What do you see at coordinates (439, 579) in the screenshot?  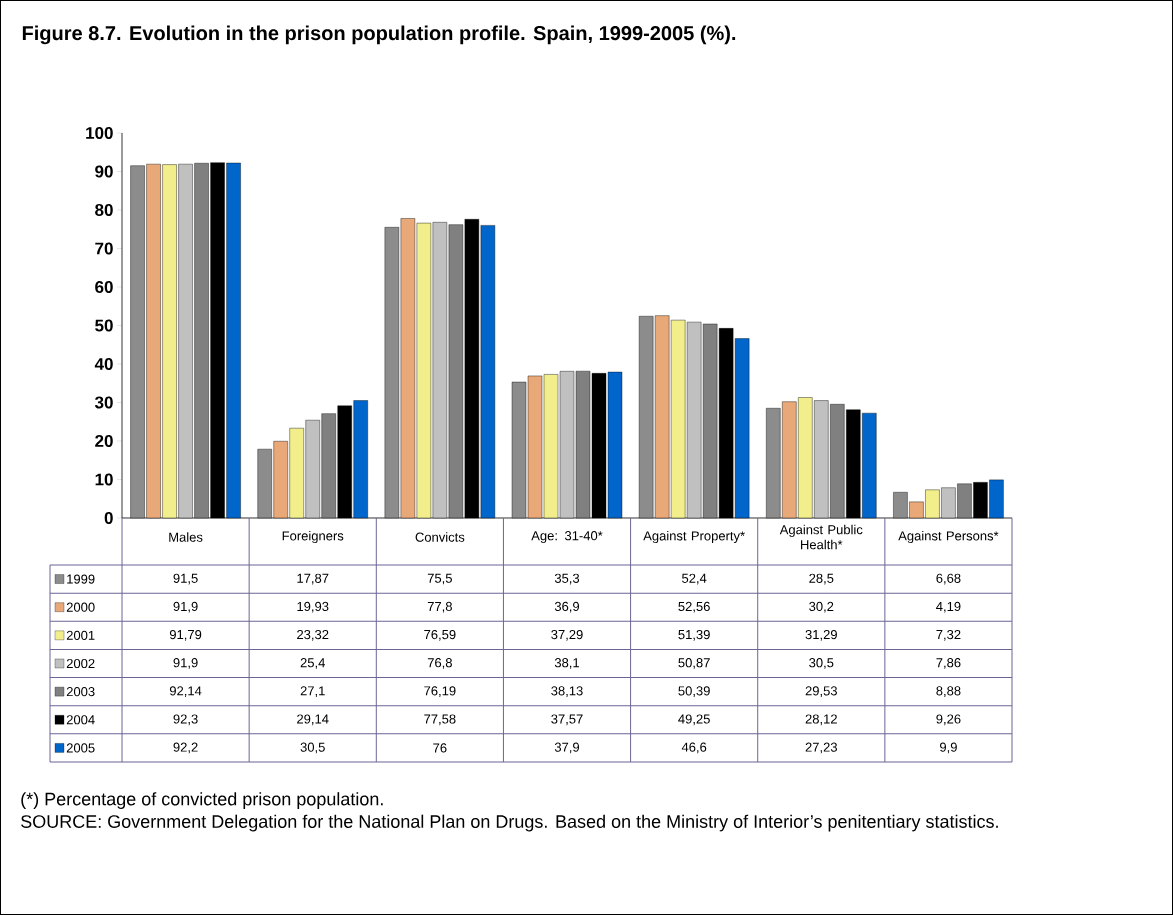 I see `data-label: 75,5` at bounding box center [439, 579].